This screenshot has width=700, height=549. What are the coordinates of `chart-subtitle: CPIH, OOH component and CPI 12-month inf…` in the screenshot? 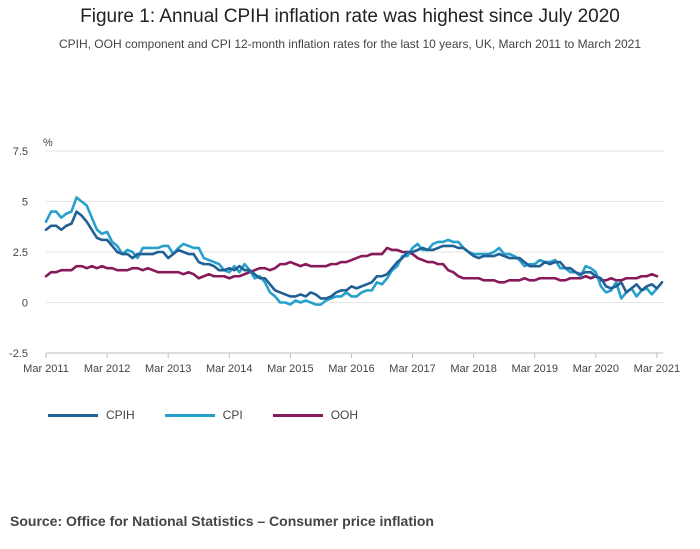 It's located at (350, 44).